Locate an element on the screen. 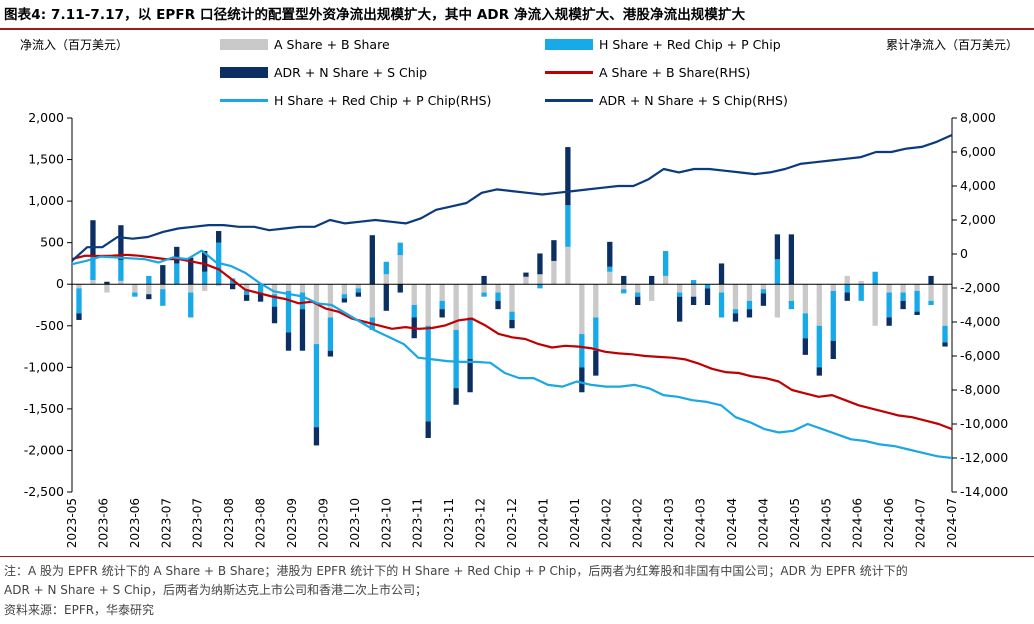 The image size is (1034, 624). left-tick-label: -1,500 is located at coordinates (44, 408).